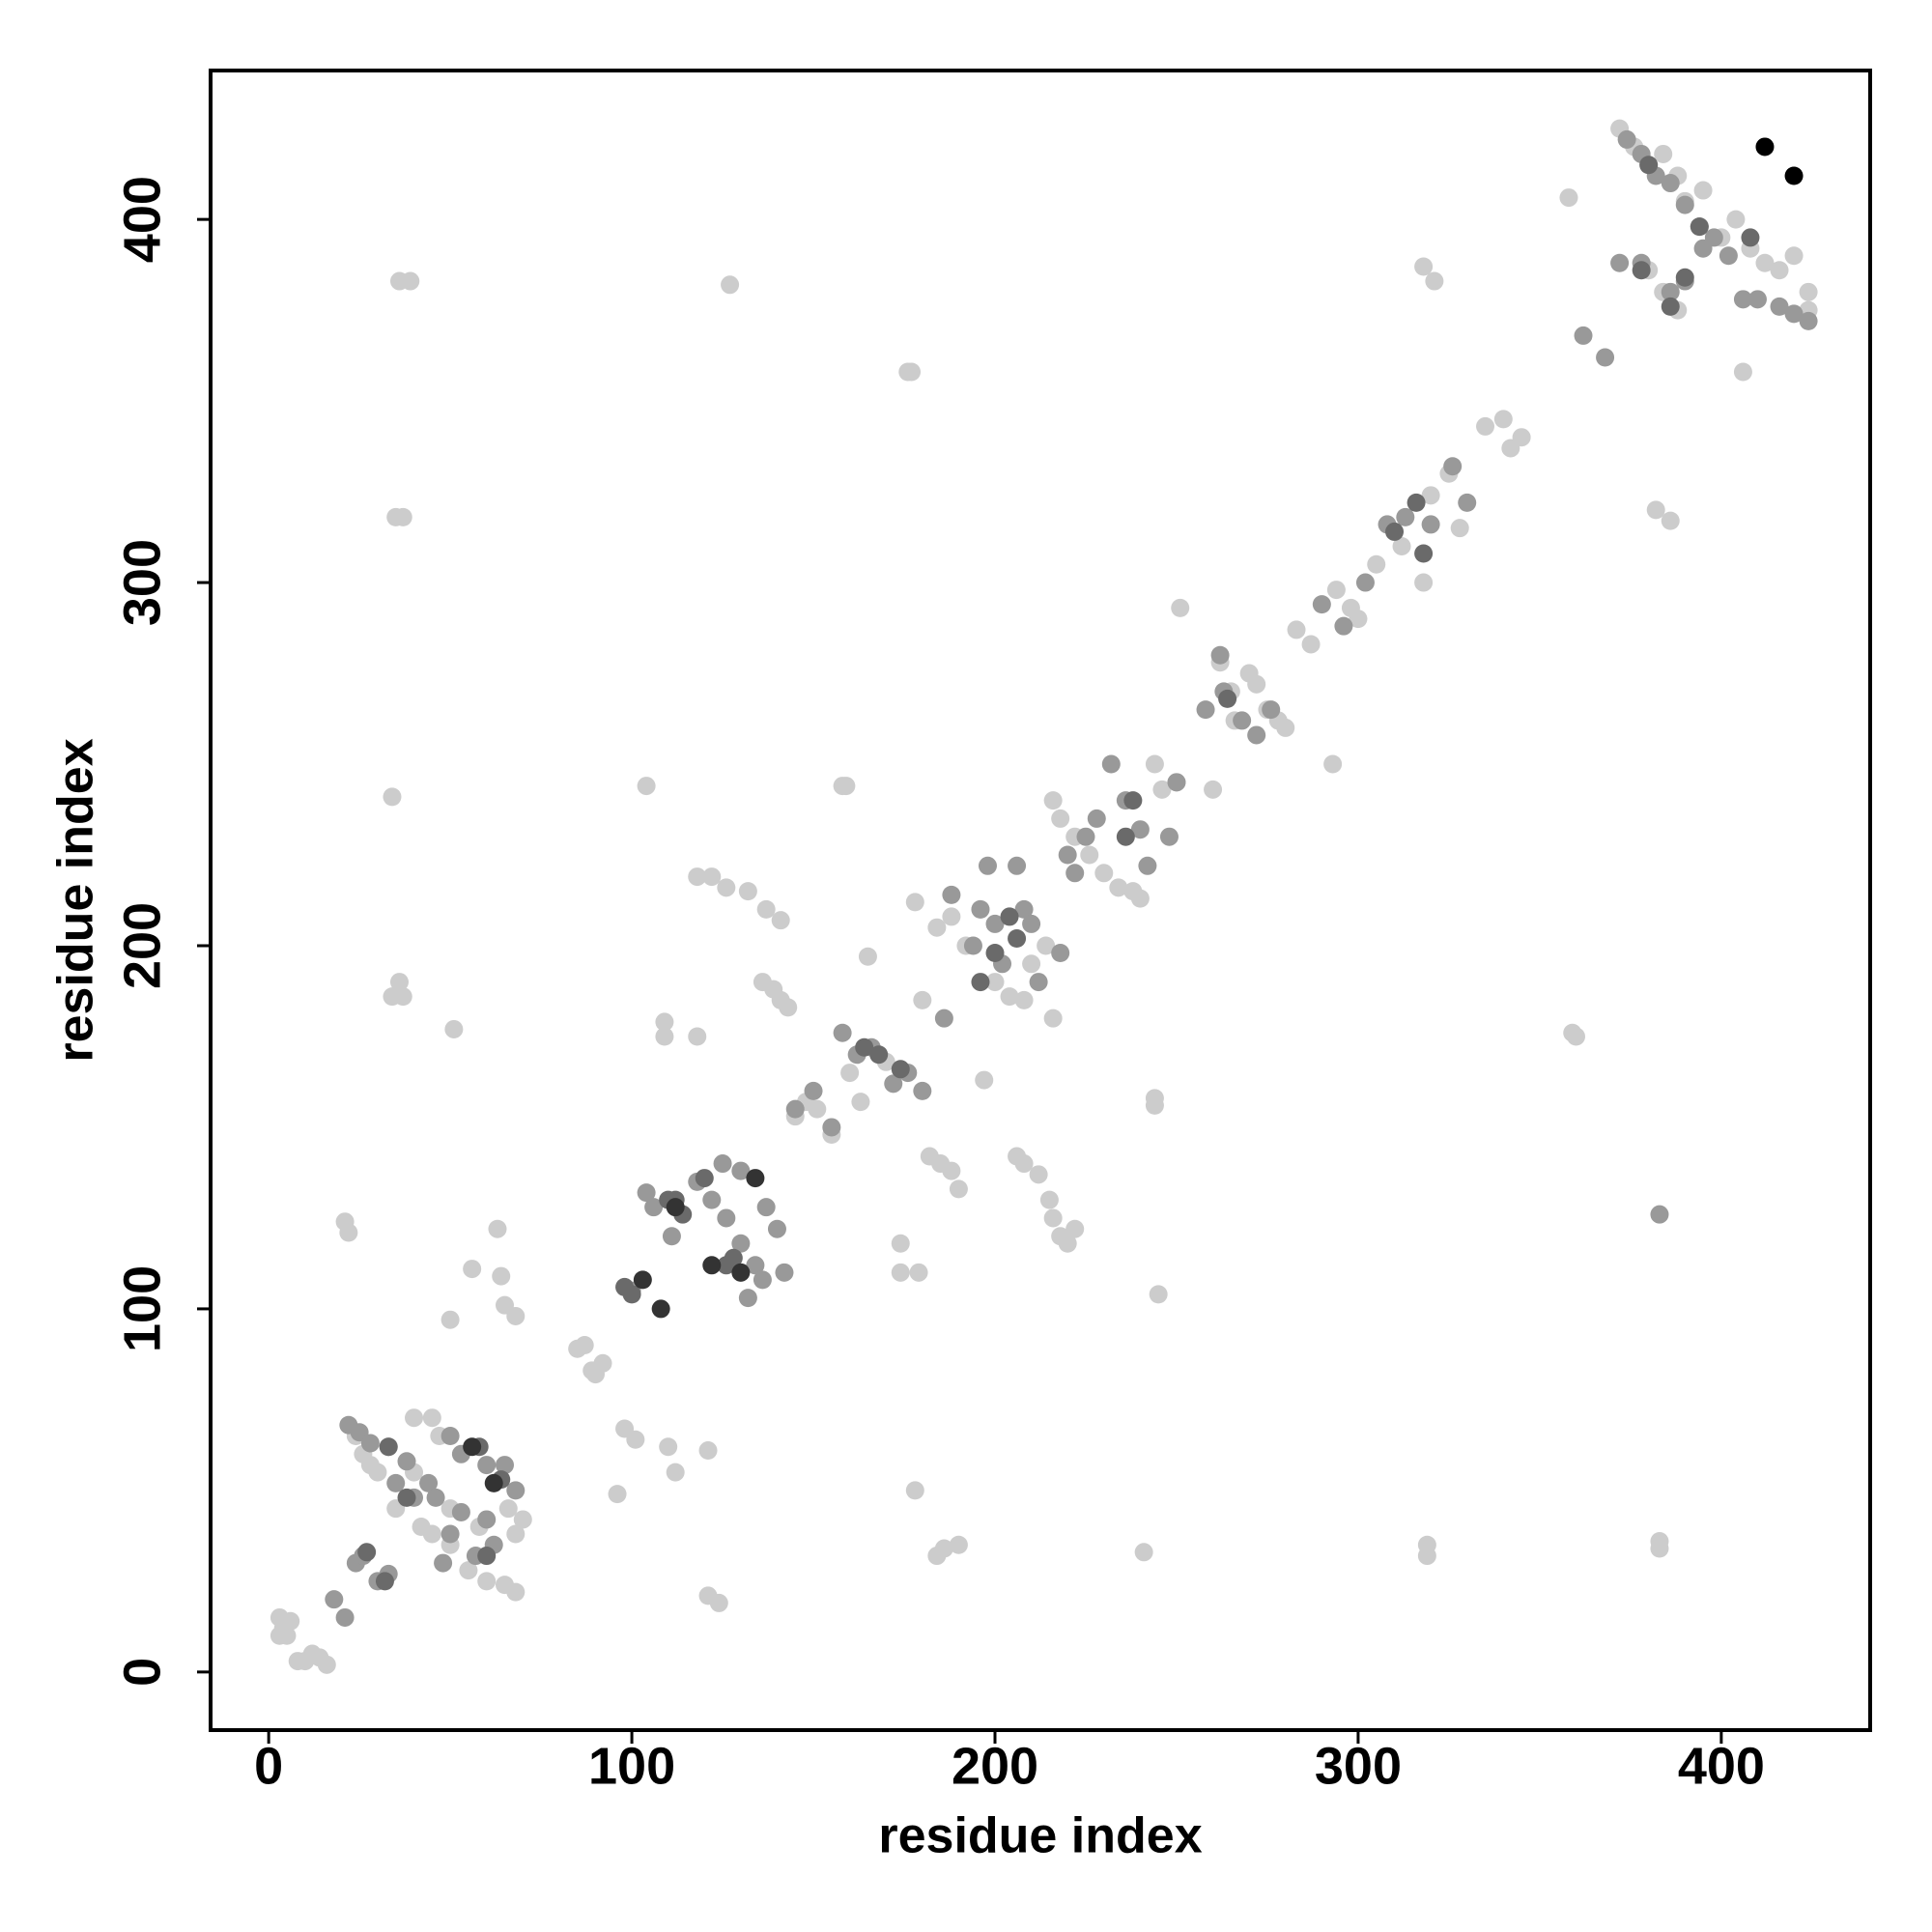  I want to click on y-tick-label: 200, so click(142, 945).